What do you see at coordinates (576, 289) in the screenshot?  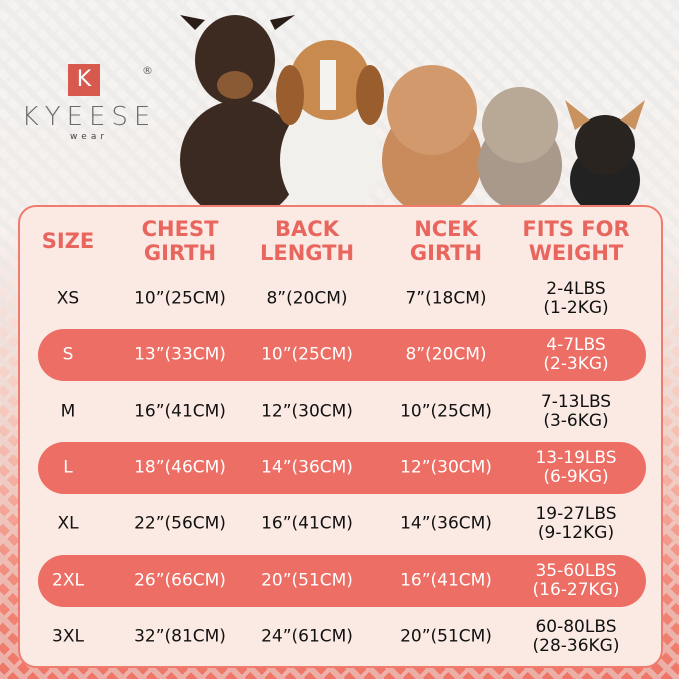 I see `weight-line: 2-4LBS` at bounding box center [576, 289].